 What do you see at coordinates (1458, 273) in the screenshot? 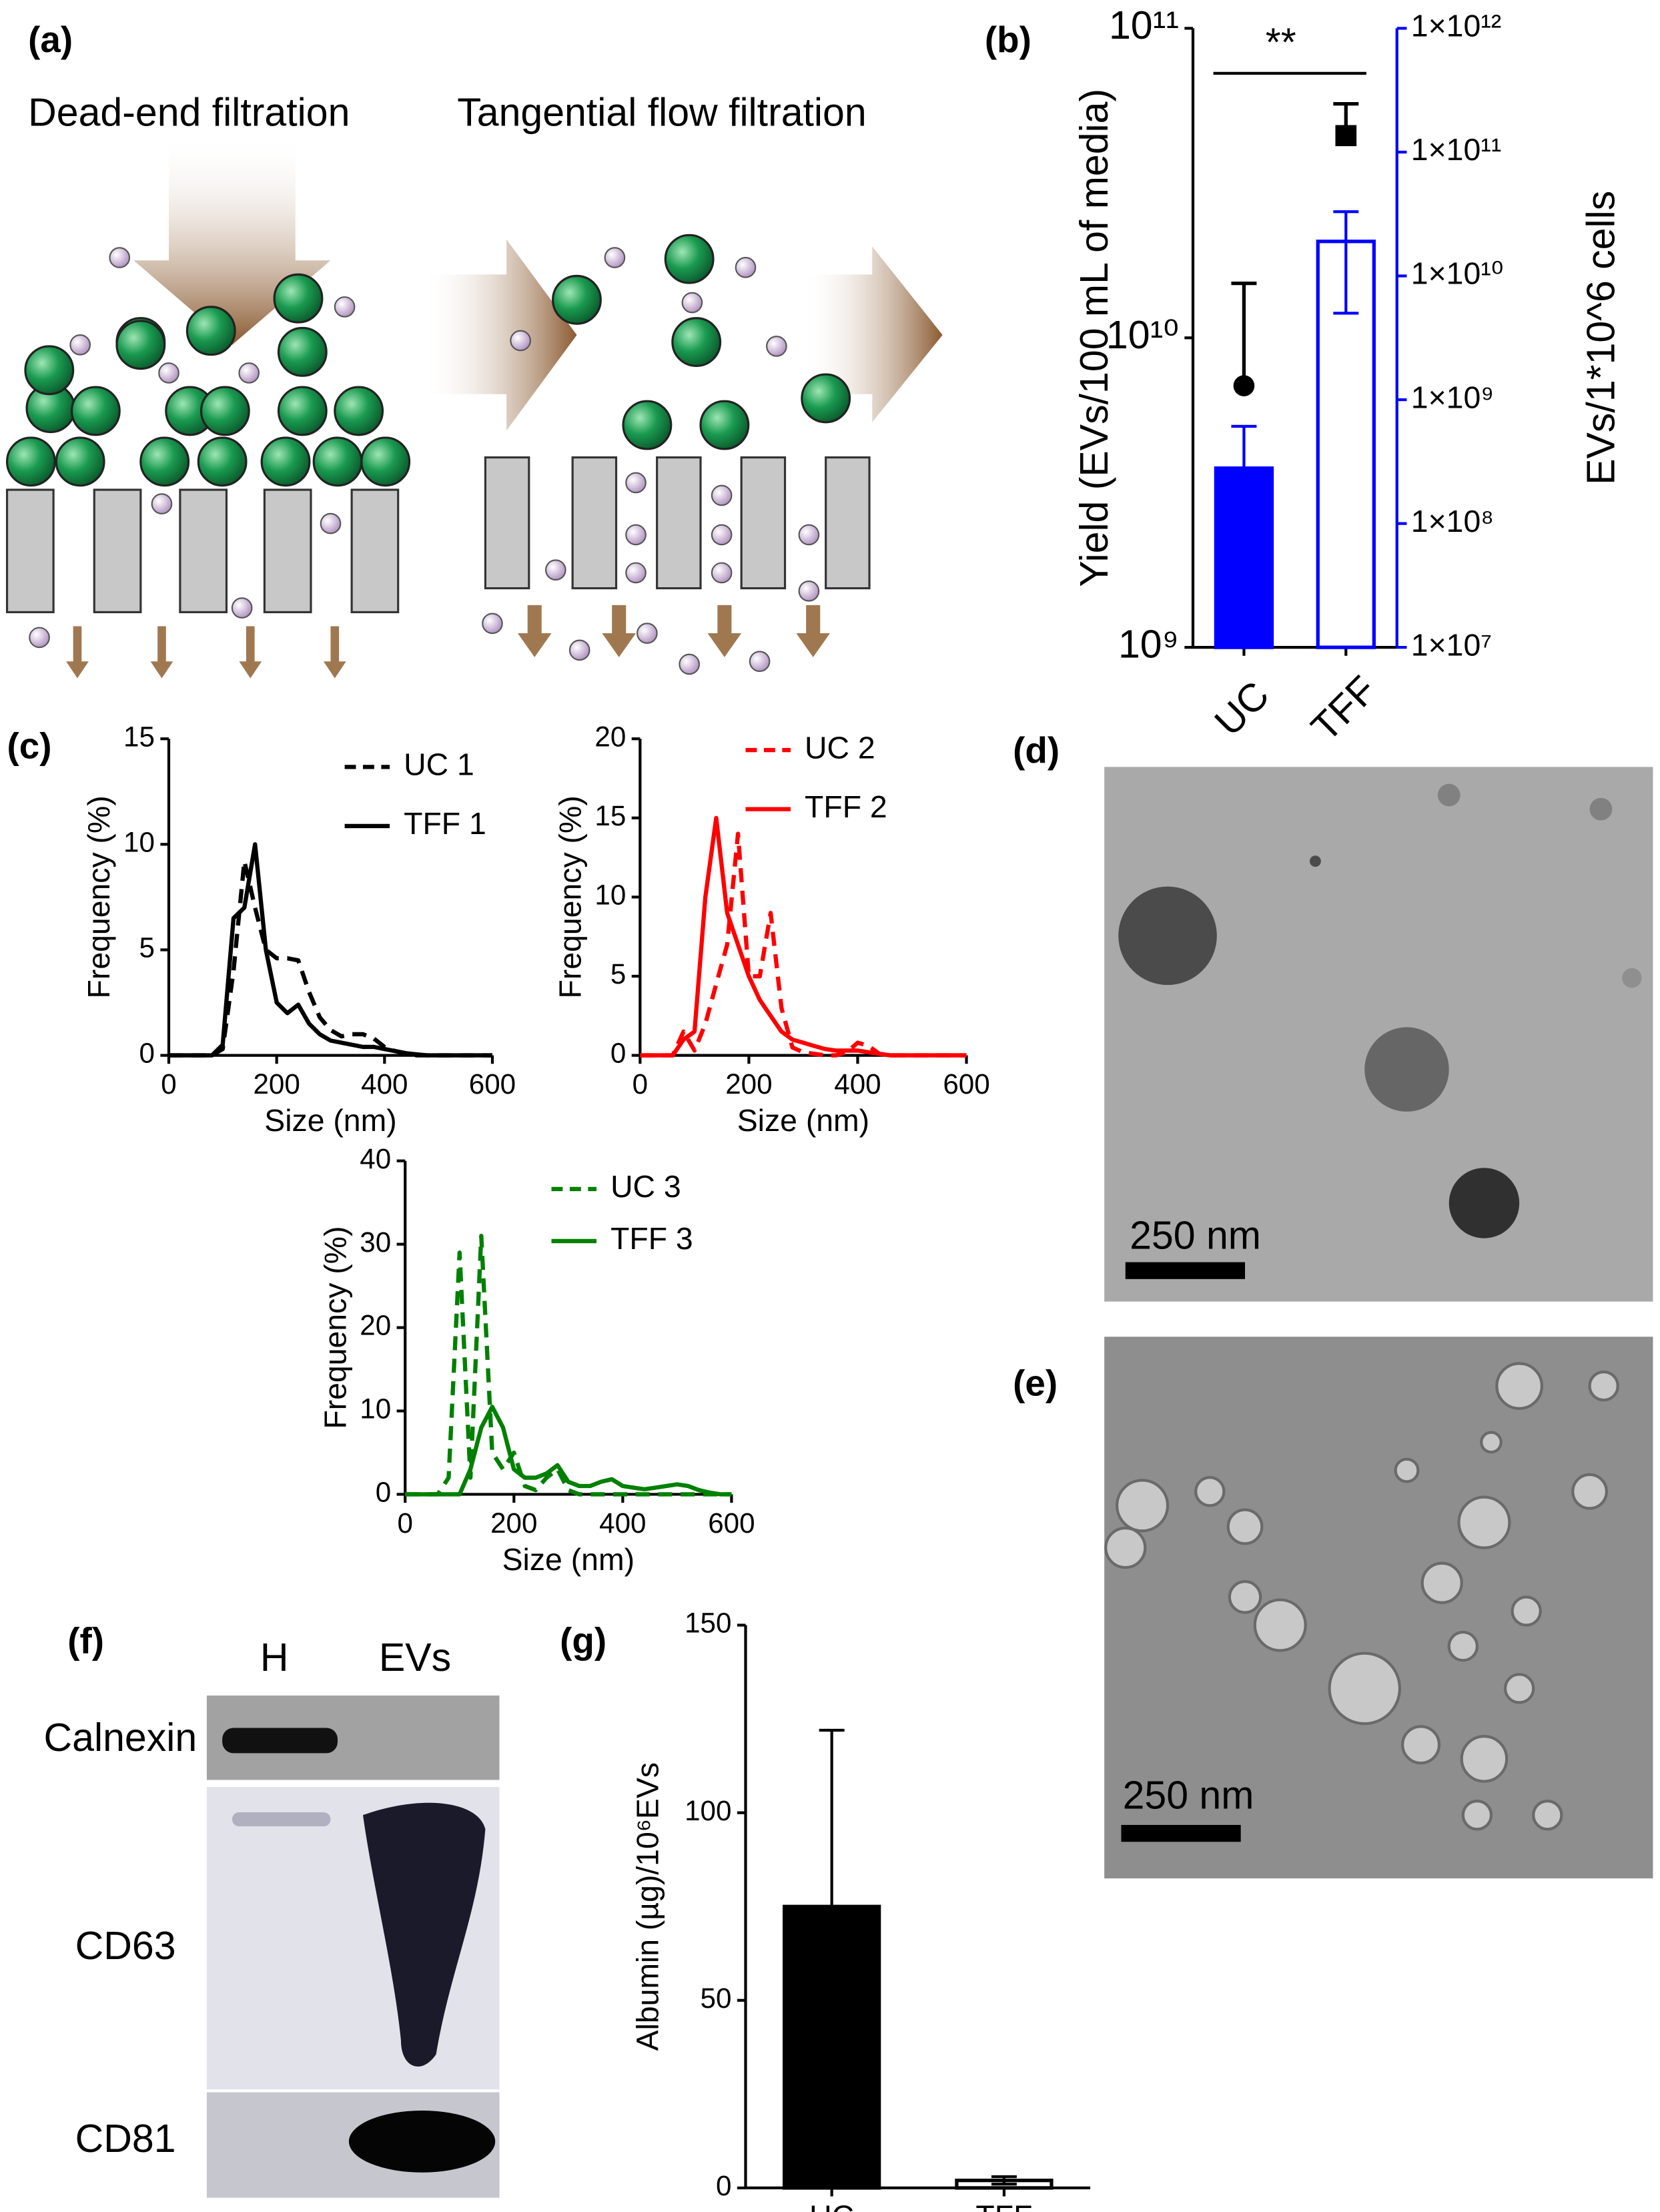
I see `y2-tick-label: 1×10¹⁰` at bounding box center [1458, 273].